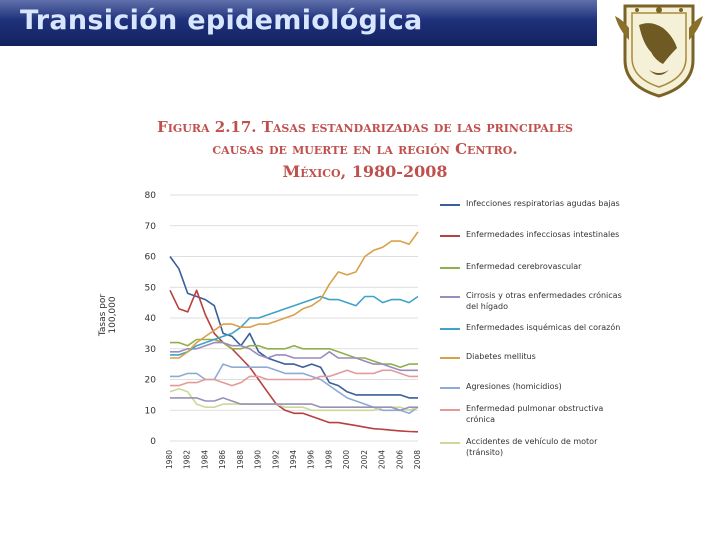 The height and width of the screenshot is (540, 720). What do you see at coordinates (151, 227) in the screenshot?
I see `y-tick-label: 70` at bounding box center [151, 227].